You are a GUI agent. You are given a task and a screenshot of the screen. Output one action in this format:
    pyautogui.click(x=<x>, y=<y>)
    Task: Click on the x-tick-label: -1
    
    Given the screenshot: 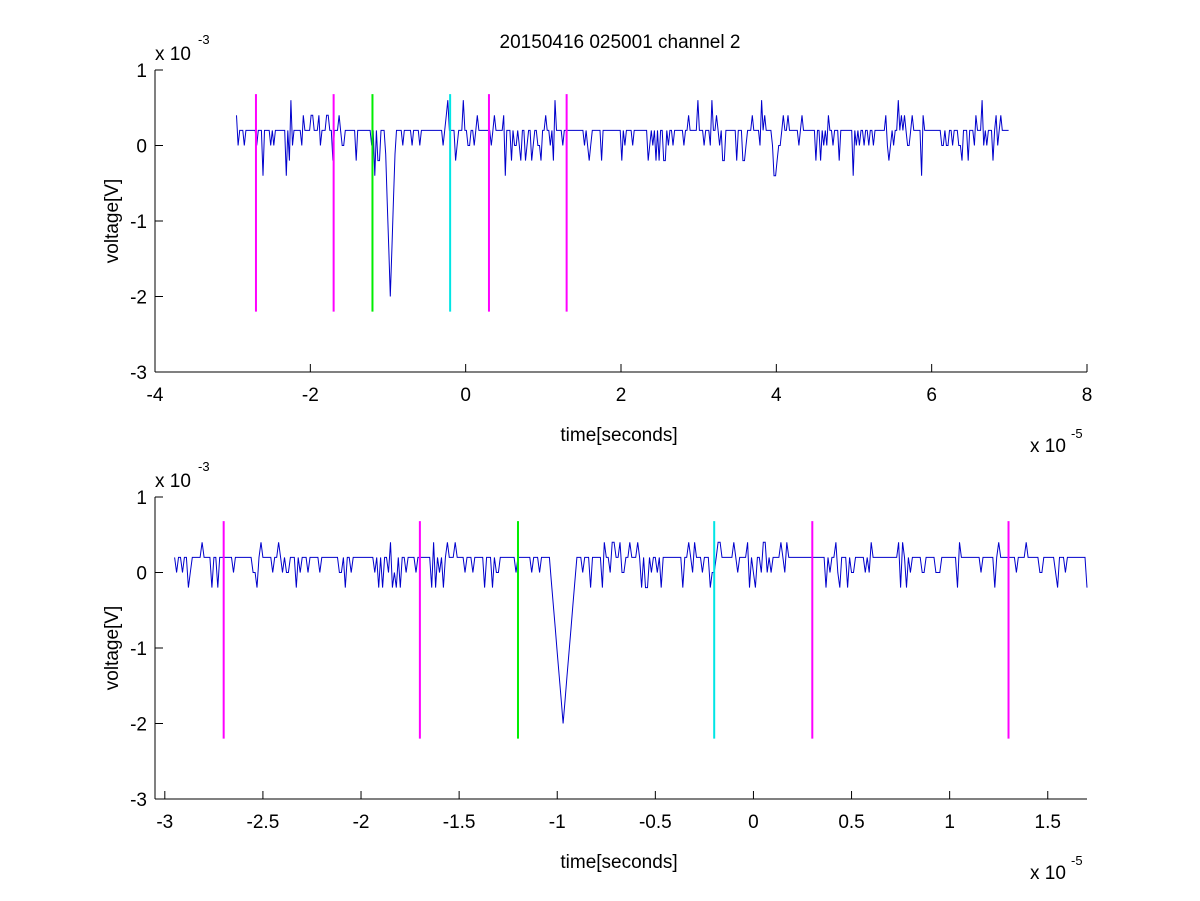 What is the action you would take?
    pyautogui.click(x=557, y=822)
    